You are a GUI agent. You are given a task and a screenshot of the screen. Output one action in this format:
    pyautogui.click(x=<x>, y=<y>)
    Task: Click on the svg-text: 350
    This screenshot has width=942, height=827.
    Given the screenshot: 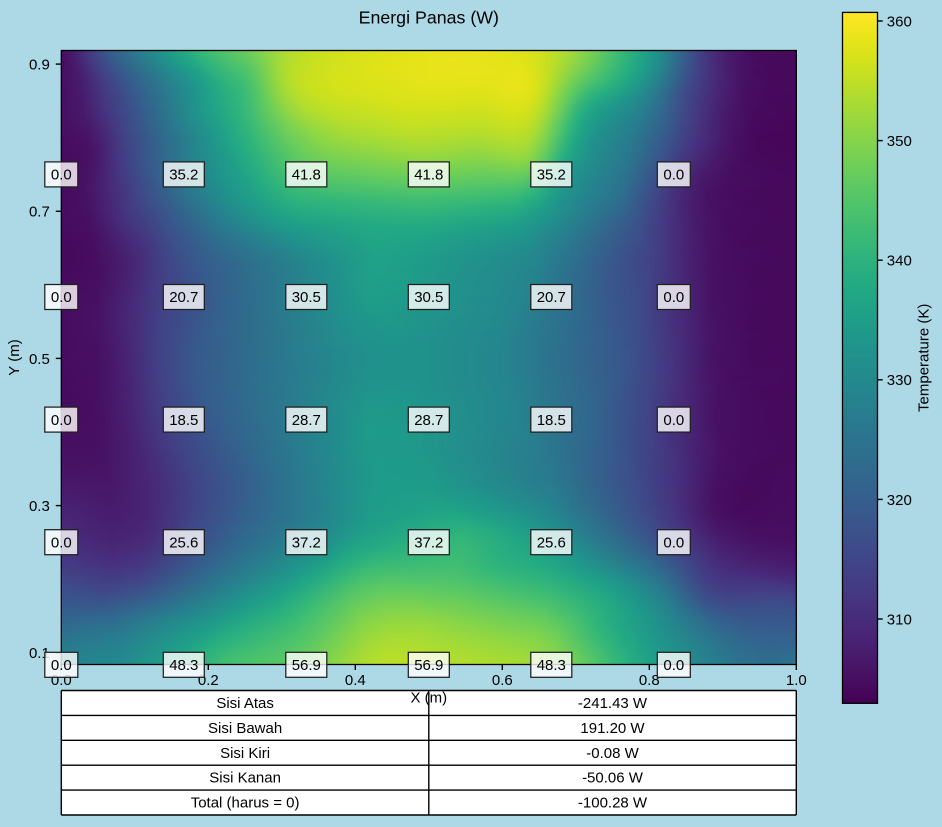 What is the action you would take?
    pyautogui.click(x=899, y=141)
    